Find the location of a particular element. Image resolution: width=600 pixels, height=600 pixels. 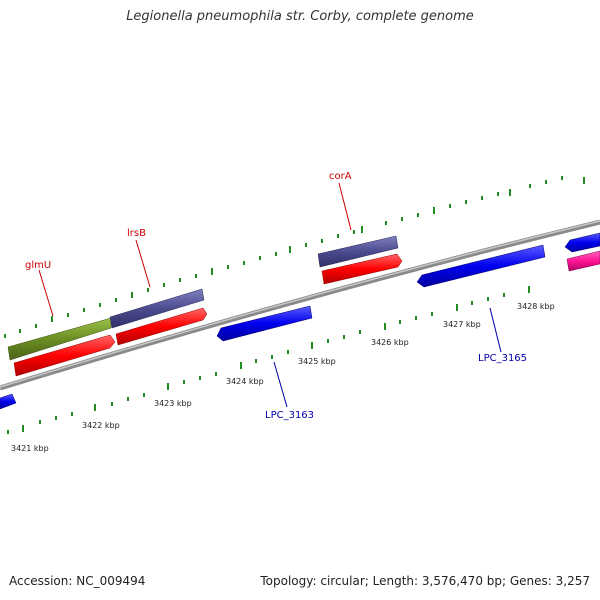

gene-label-LPC_3165: LPC_3165 is located at coordinates (502, 358).